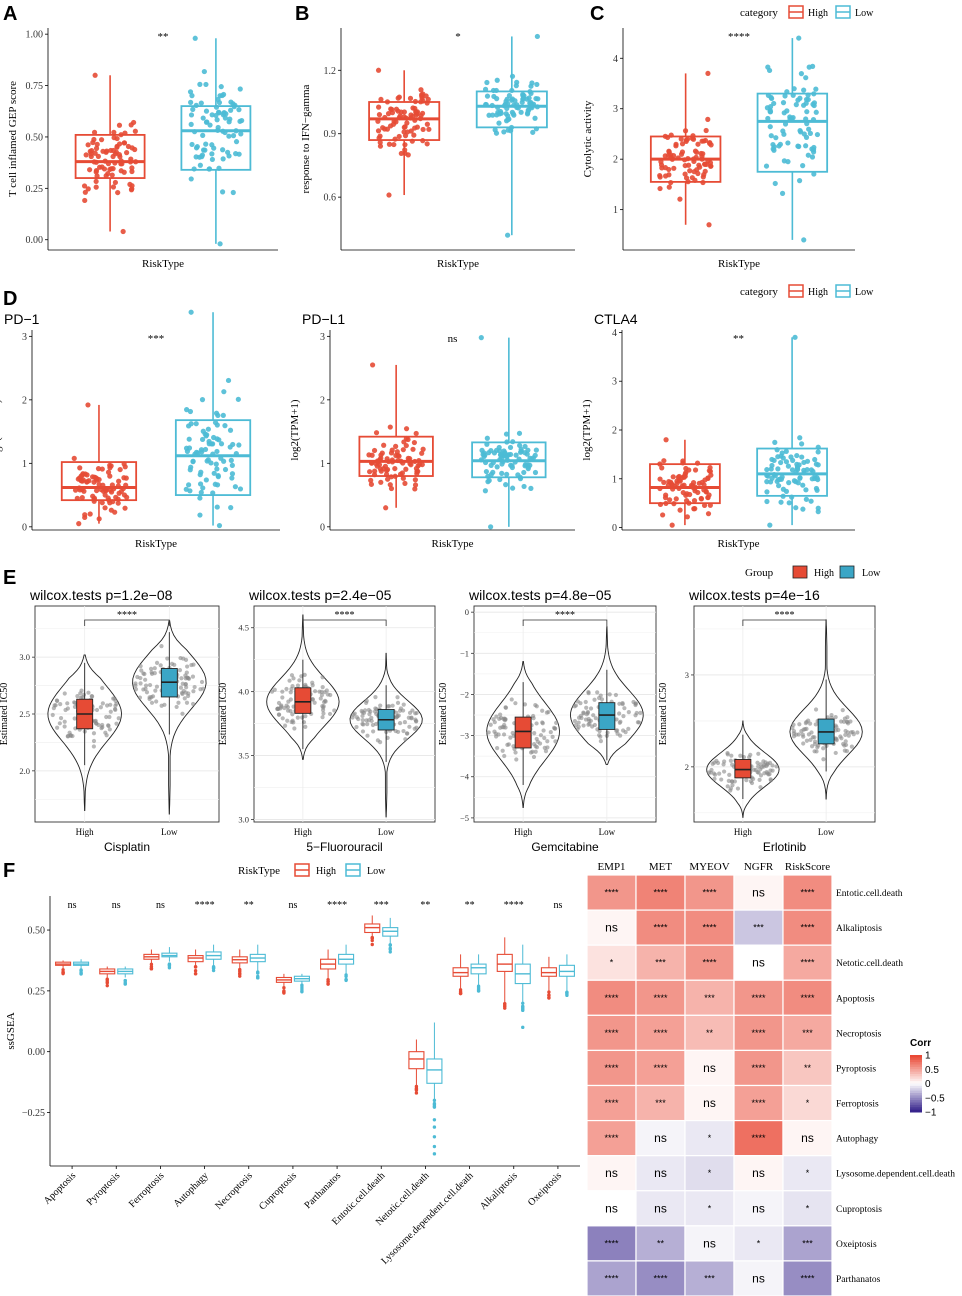 This screenshot has height=1296, width=962. I want to click on heatmap-cell-label: ns, so click(660, 1208).